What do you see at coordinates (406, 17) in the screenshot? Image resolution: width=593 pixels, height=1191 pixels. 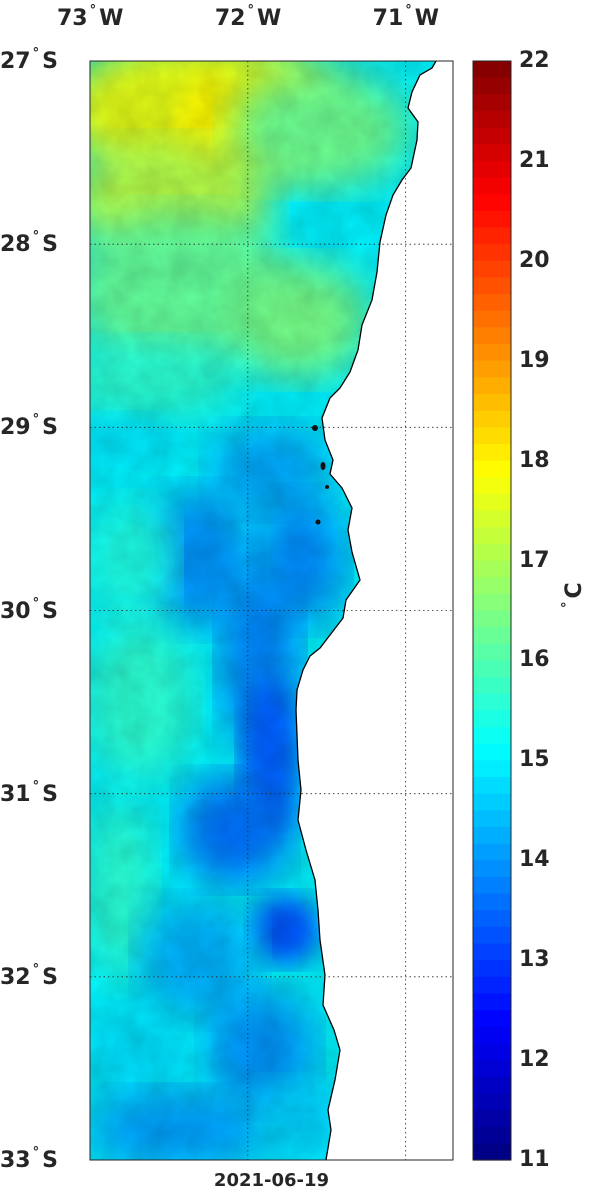 I see `lon-tick-label: 71 ° W` at bounding box center [406, 17].